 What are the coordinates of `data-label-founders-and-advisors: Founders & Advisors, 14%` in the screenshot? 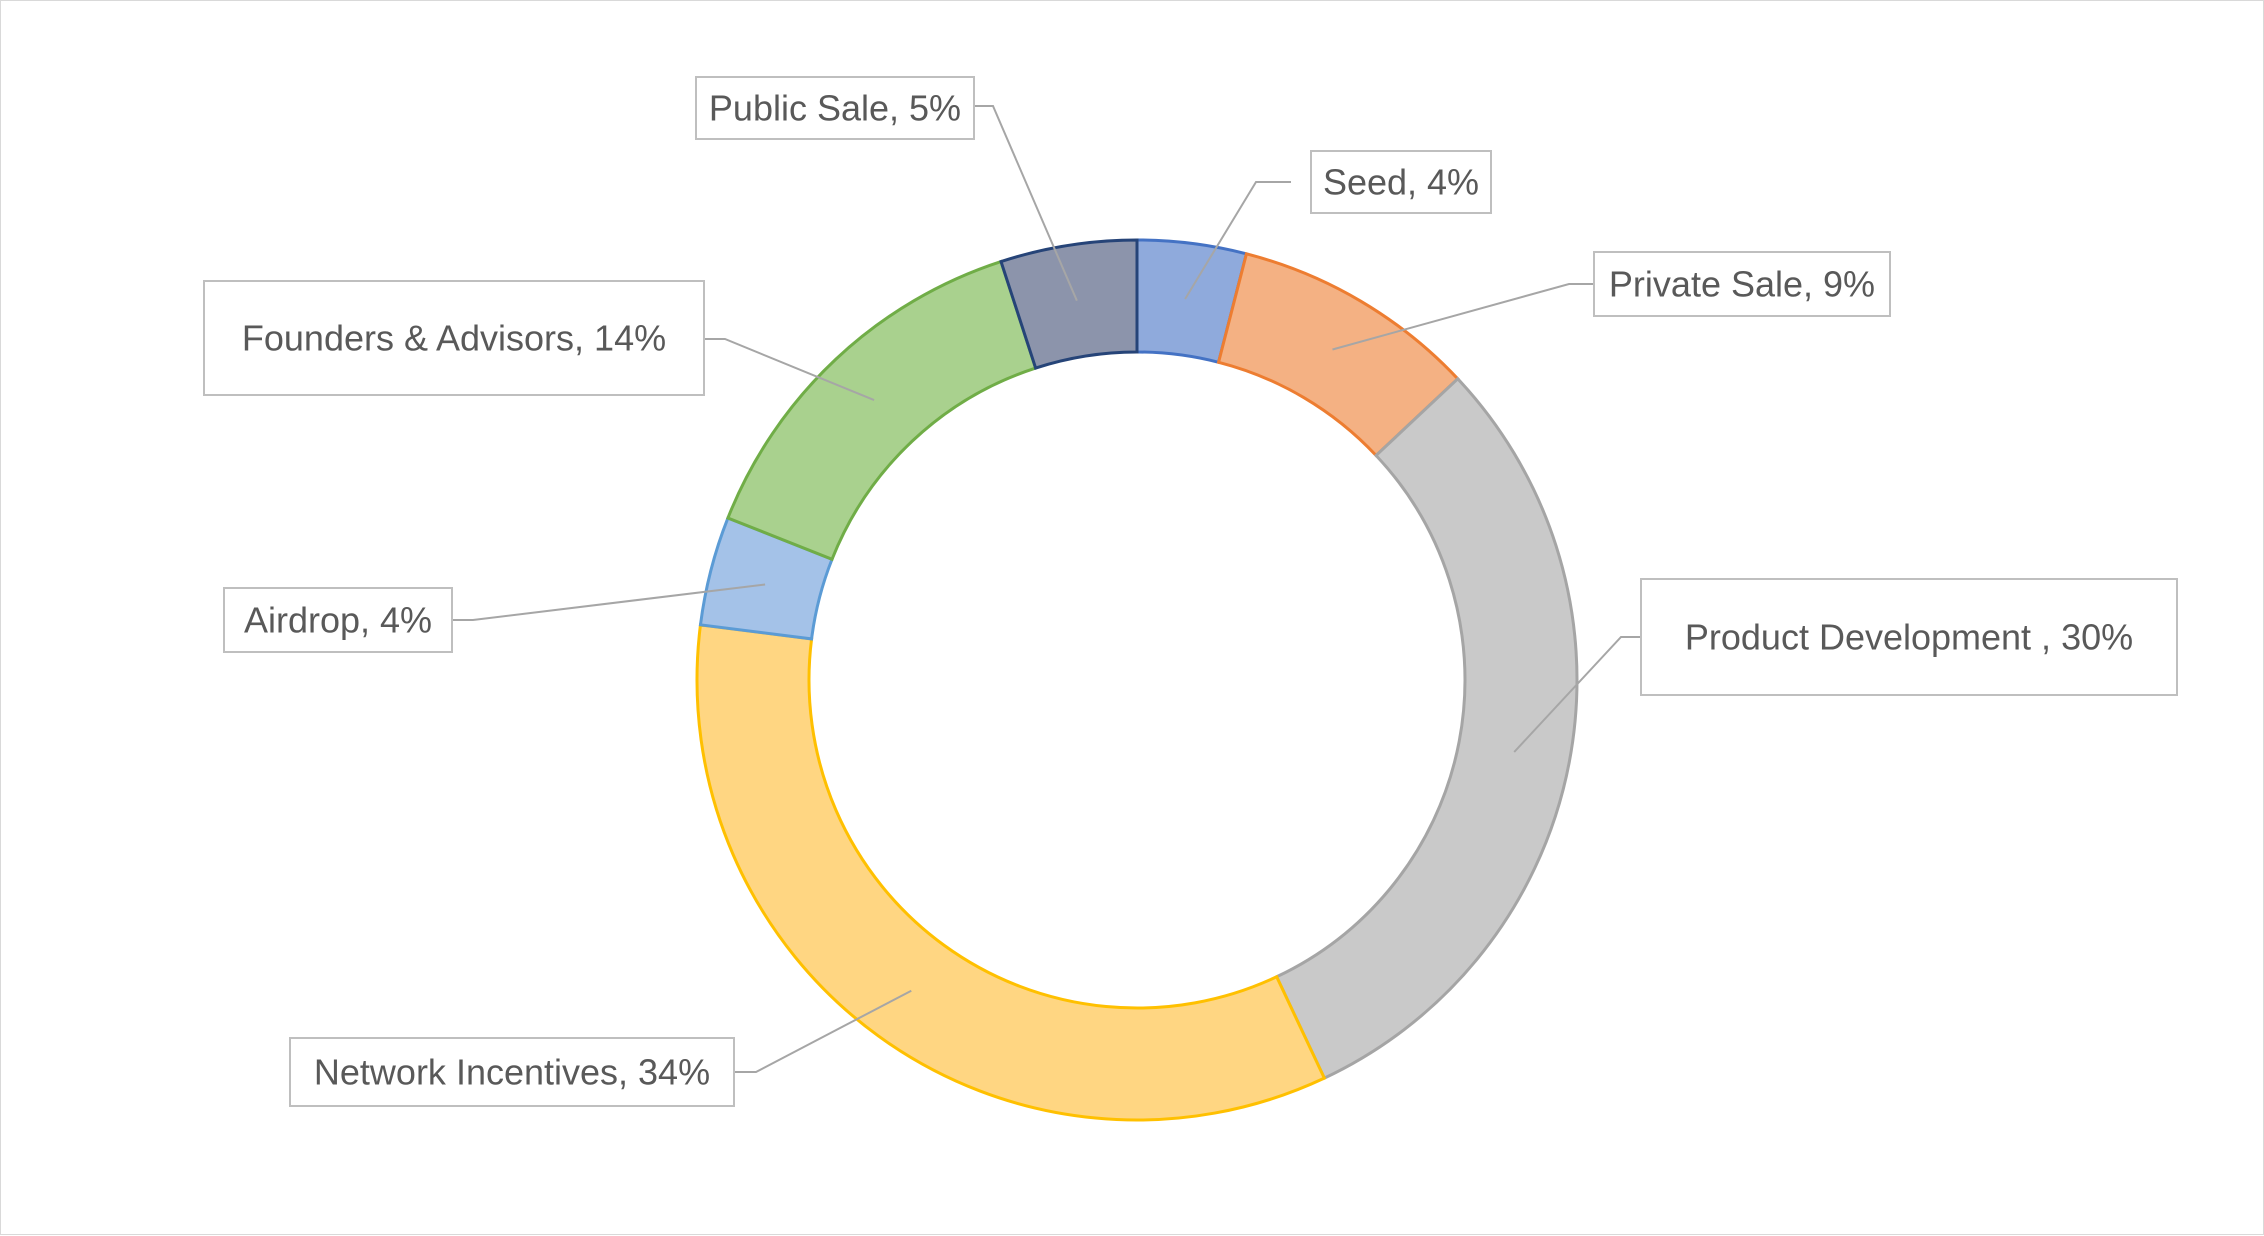 It's located at (454, 338).